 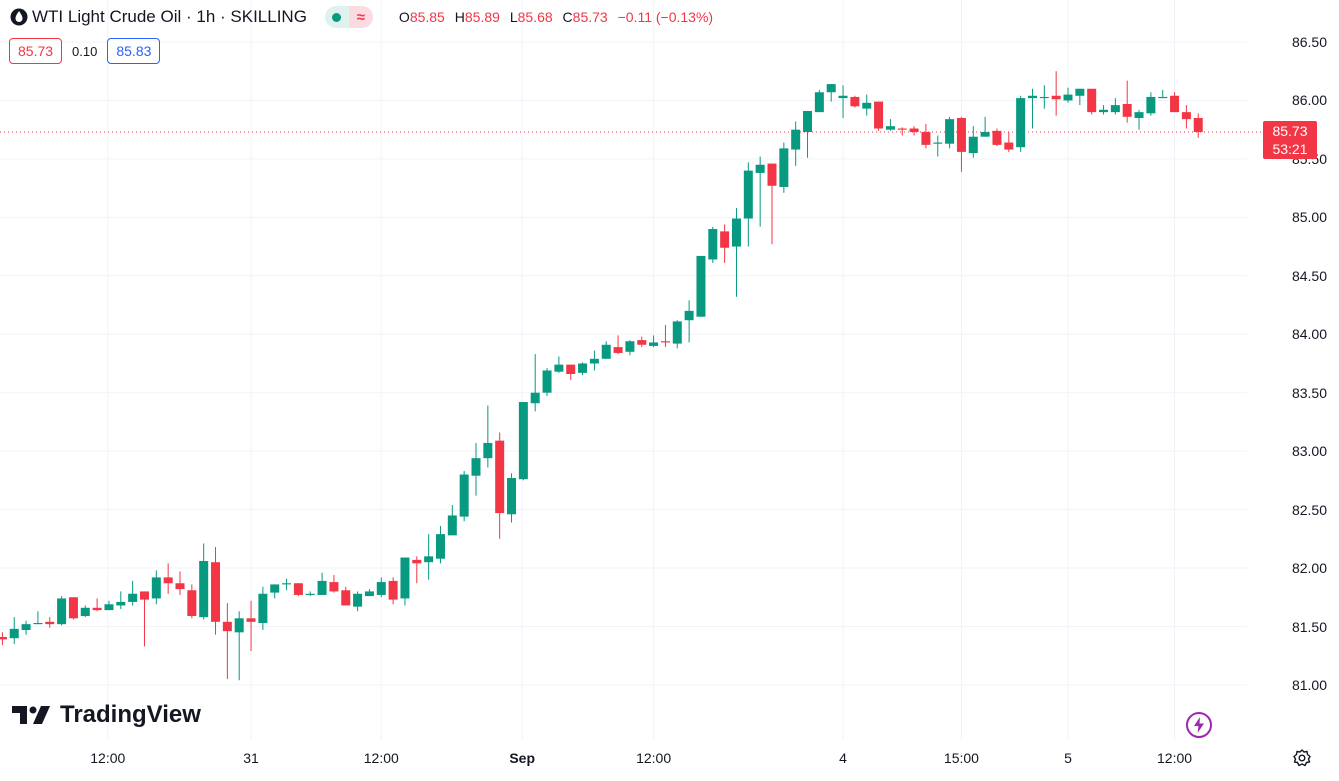 What do you see at coordinates (336, 17) in the screenshot?
I see `market-open-icon` at bounding box center [336, 17].